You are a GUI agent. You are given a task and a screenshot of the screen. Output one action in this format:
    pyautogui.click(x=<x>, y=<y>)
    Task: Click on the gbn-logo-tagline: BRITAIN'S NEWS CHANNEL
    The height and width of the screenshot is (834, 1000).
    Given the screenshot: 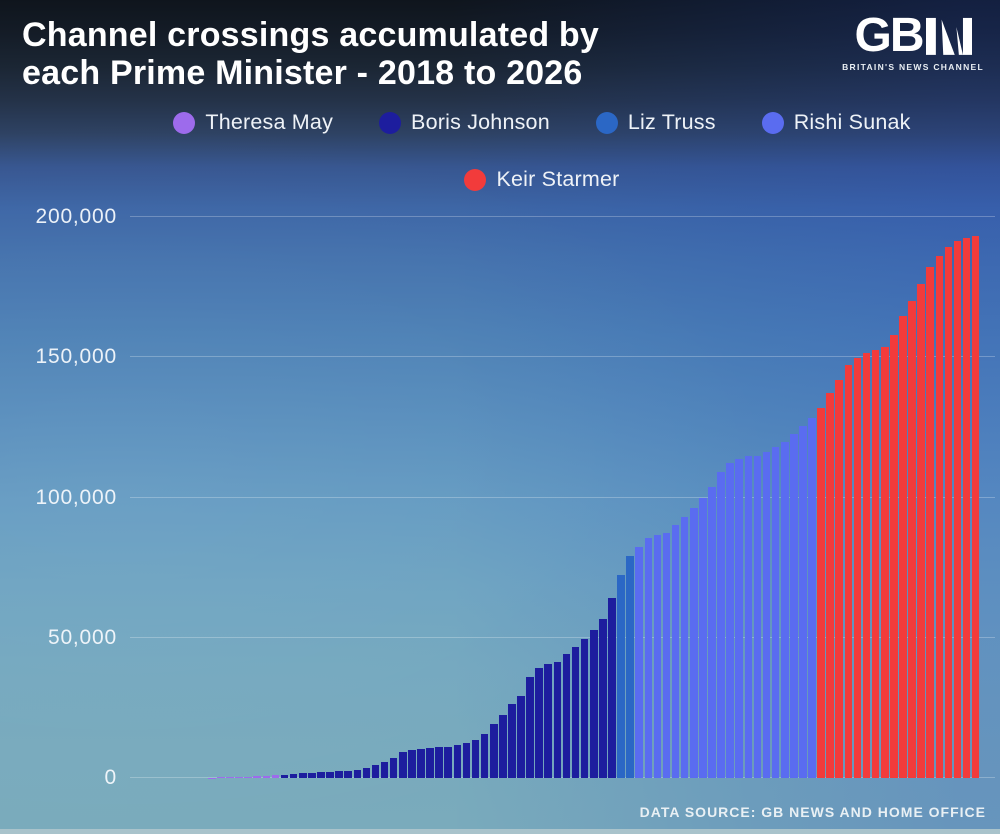 What is the action you would take?
    pyautogui.click(x=913, y=67)
    